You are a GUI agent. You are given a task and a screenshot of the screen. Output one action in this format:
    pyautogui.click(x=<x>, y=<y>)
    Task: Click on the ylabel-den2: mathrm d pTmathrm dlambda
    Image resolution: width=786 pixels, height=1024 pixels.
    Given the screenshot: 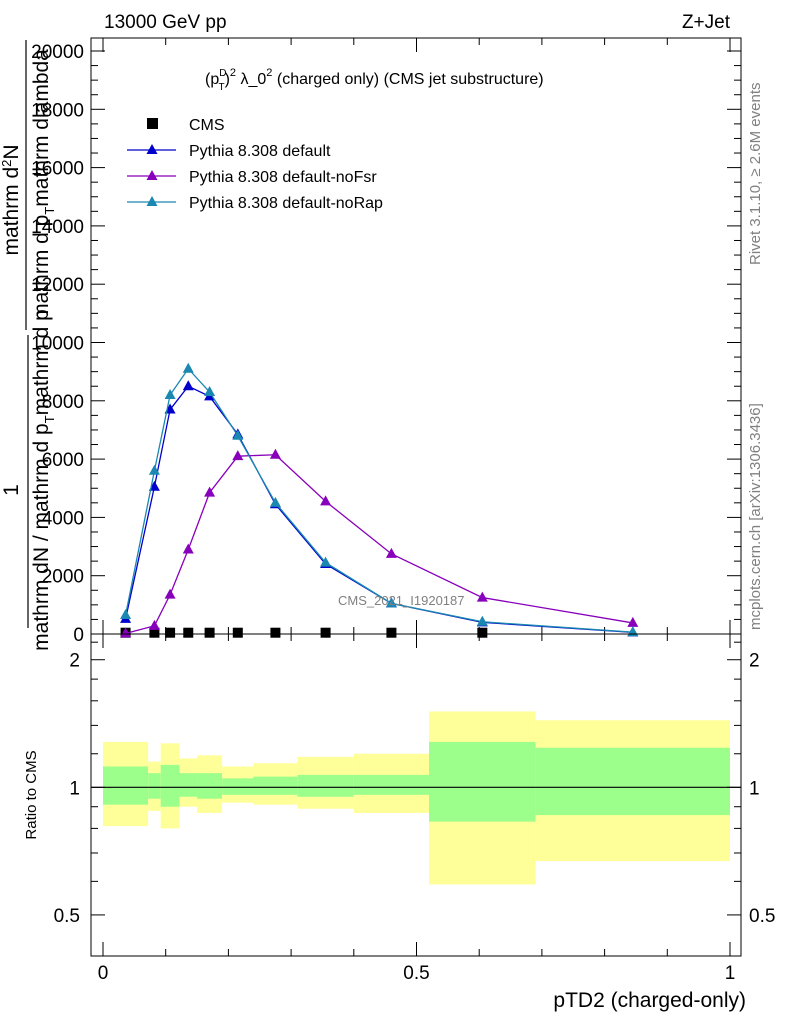 What is the action you would take?
    pyautogui.click(x=43, y=185)
    